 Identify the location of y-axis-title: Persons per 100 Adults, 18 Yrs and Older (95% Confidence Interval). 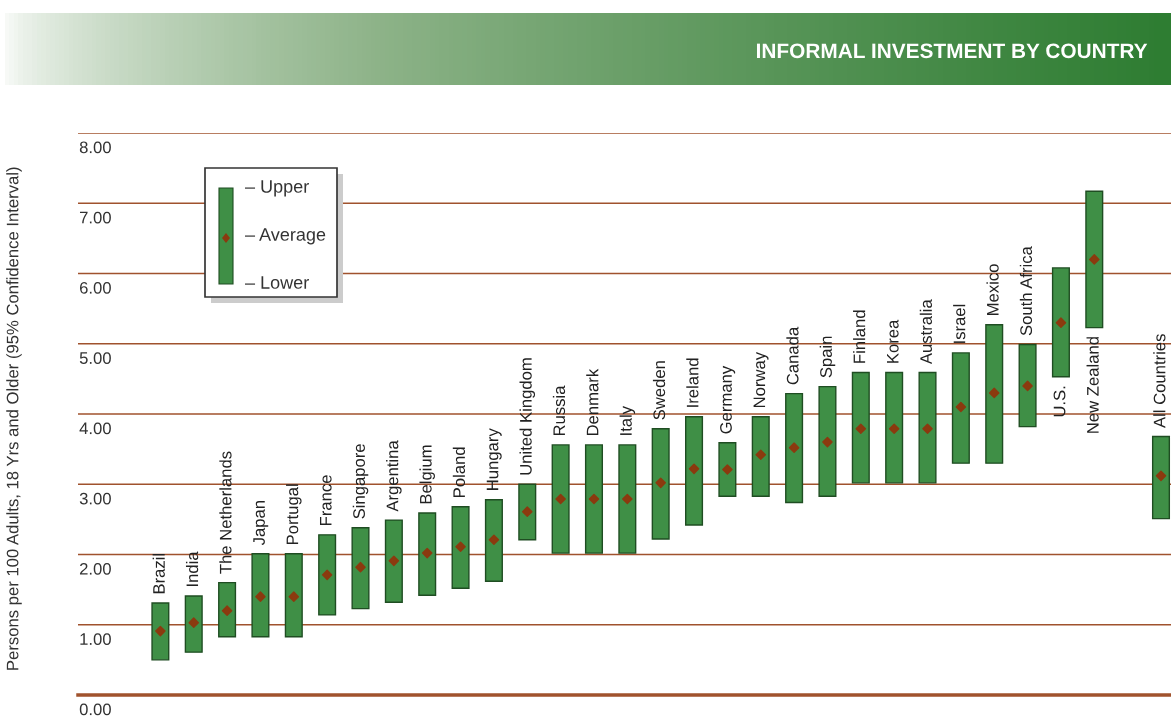
(14, 418).